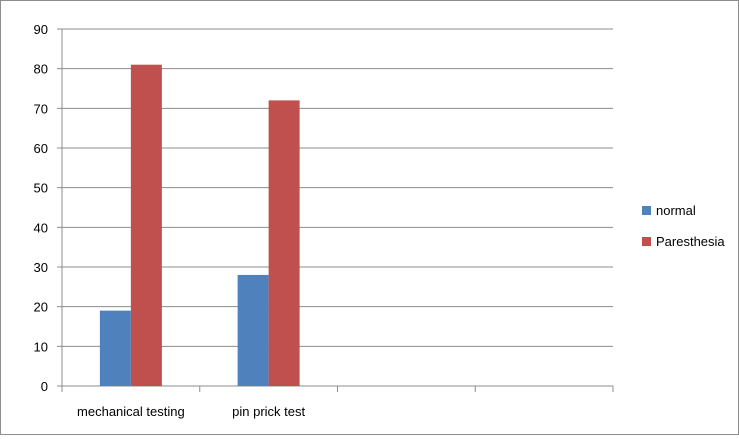 This screenshot has height=439, width=739. I want to click on y-tick-label: 40, so click(41, 227).